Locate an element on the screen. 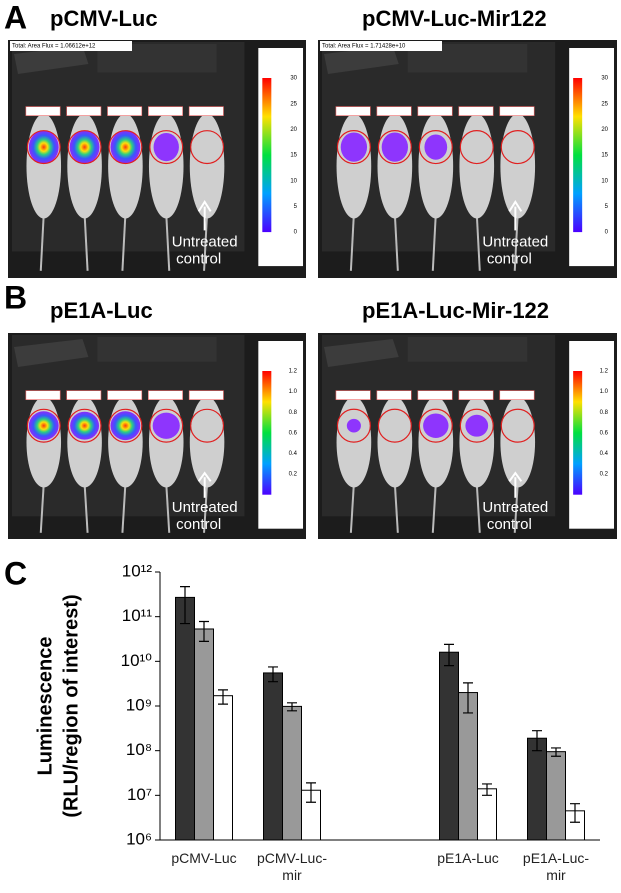 This screenshot has width=621, height=893. flux-label: Total: Area Flux = 1.71428e+10 is located at coordinates (364, 47).